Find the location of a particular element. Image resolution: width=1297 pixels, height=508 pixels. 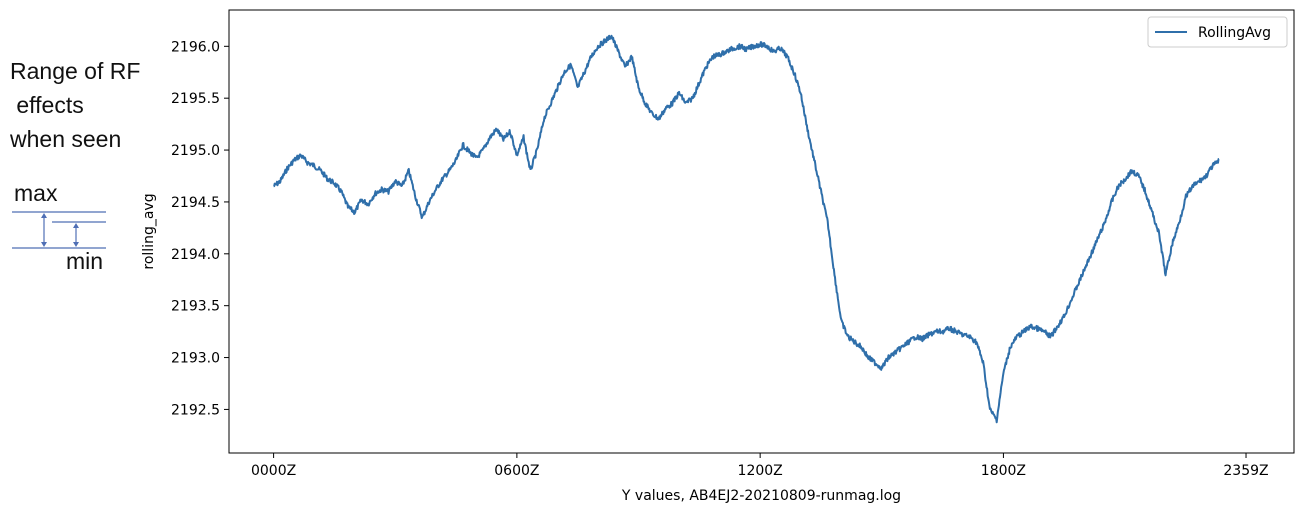

annotation-line-2: effects is located at coordinates (47, 105).